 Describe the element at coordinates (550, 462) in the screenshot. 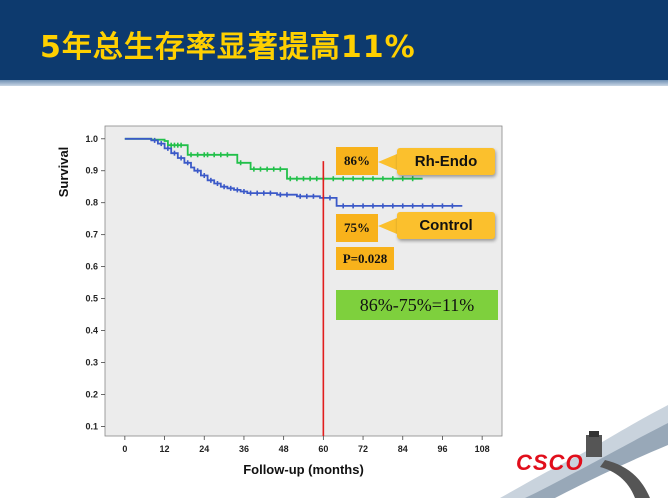

I see `csco-logo: CSCO` at that location.